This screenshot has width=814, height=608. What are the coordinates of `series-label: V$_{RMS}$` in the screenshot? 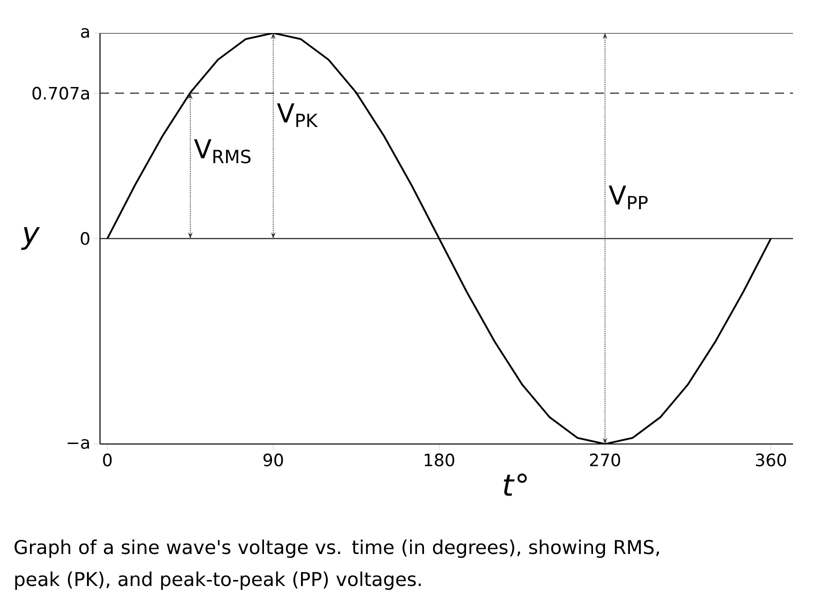 It's located at (222, 151).